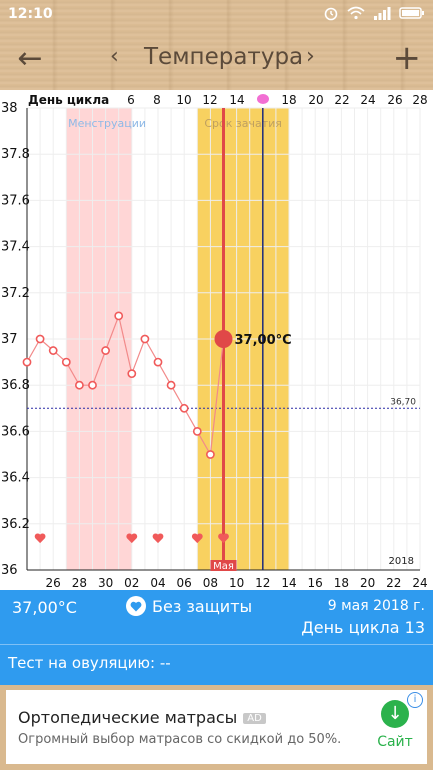  Describe the element at coordinates (105, 583) in the screenshot. I see `date-tick: 30` at that location.